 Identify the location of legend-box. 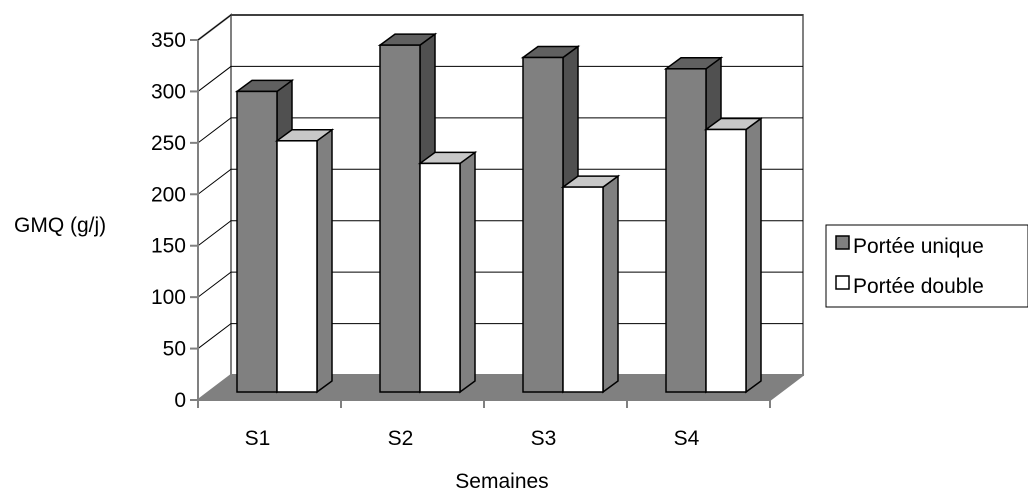
(926, 266).